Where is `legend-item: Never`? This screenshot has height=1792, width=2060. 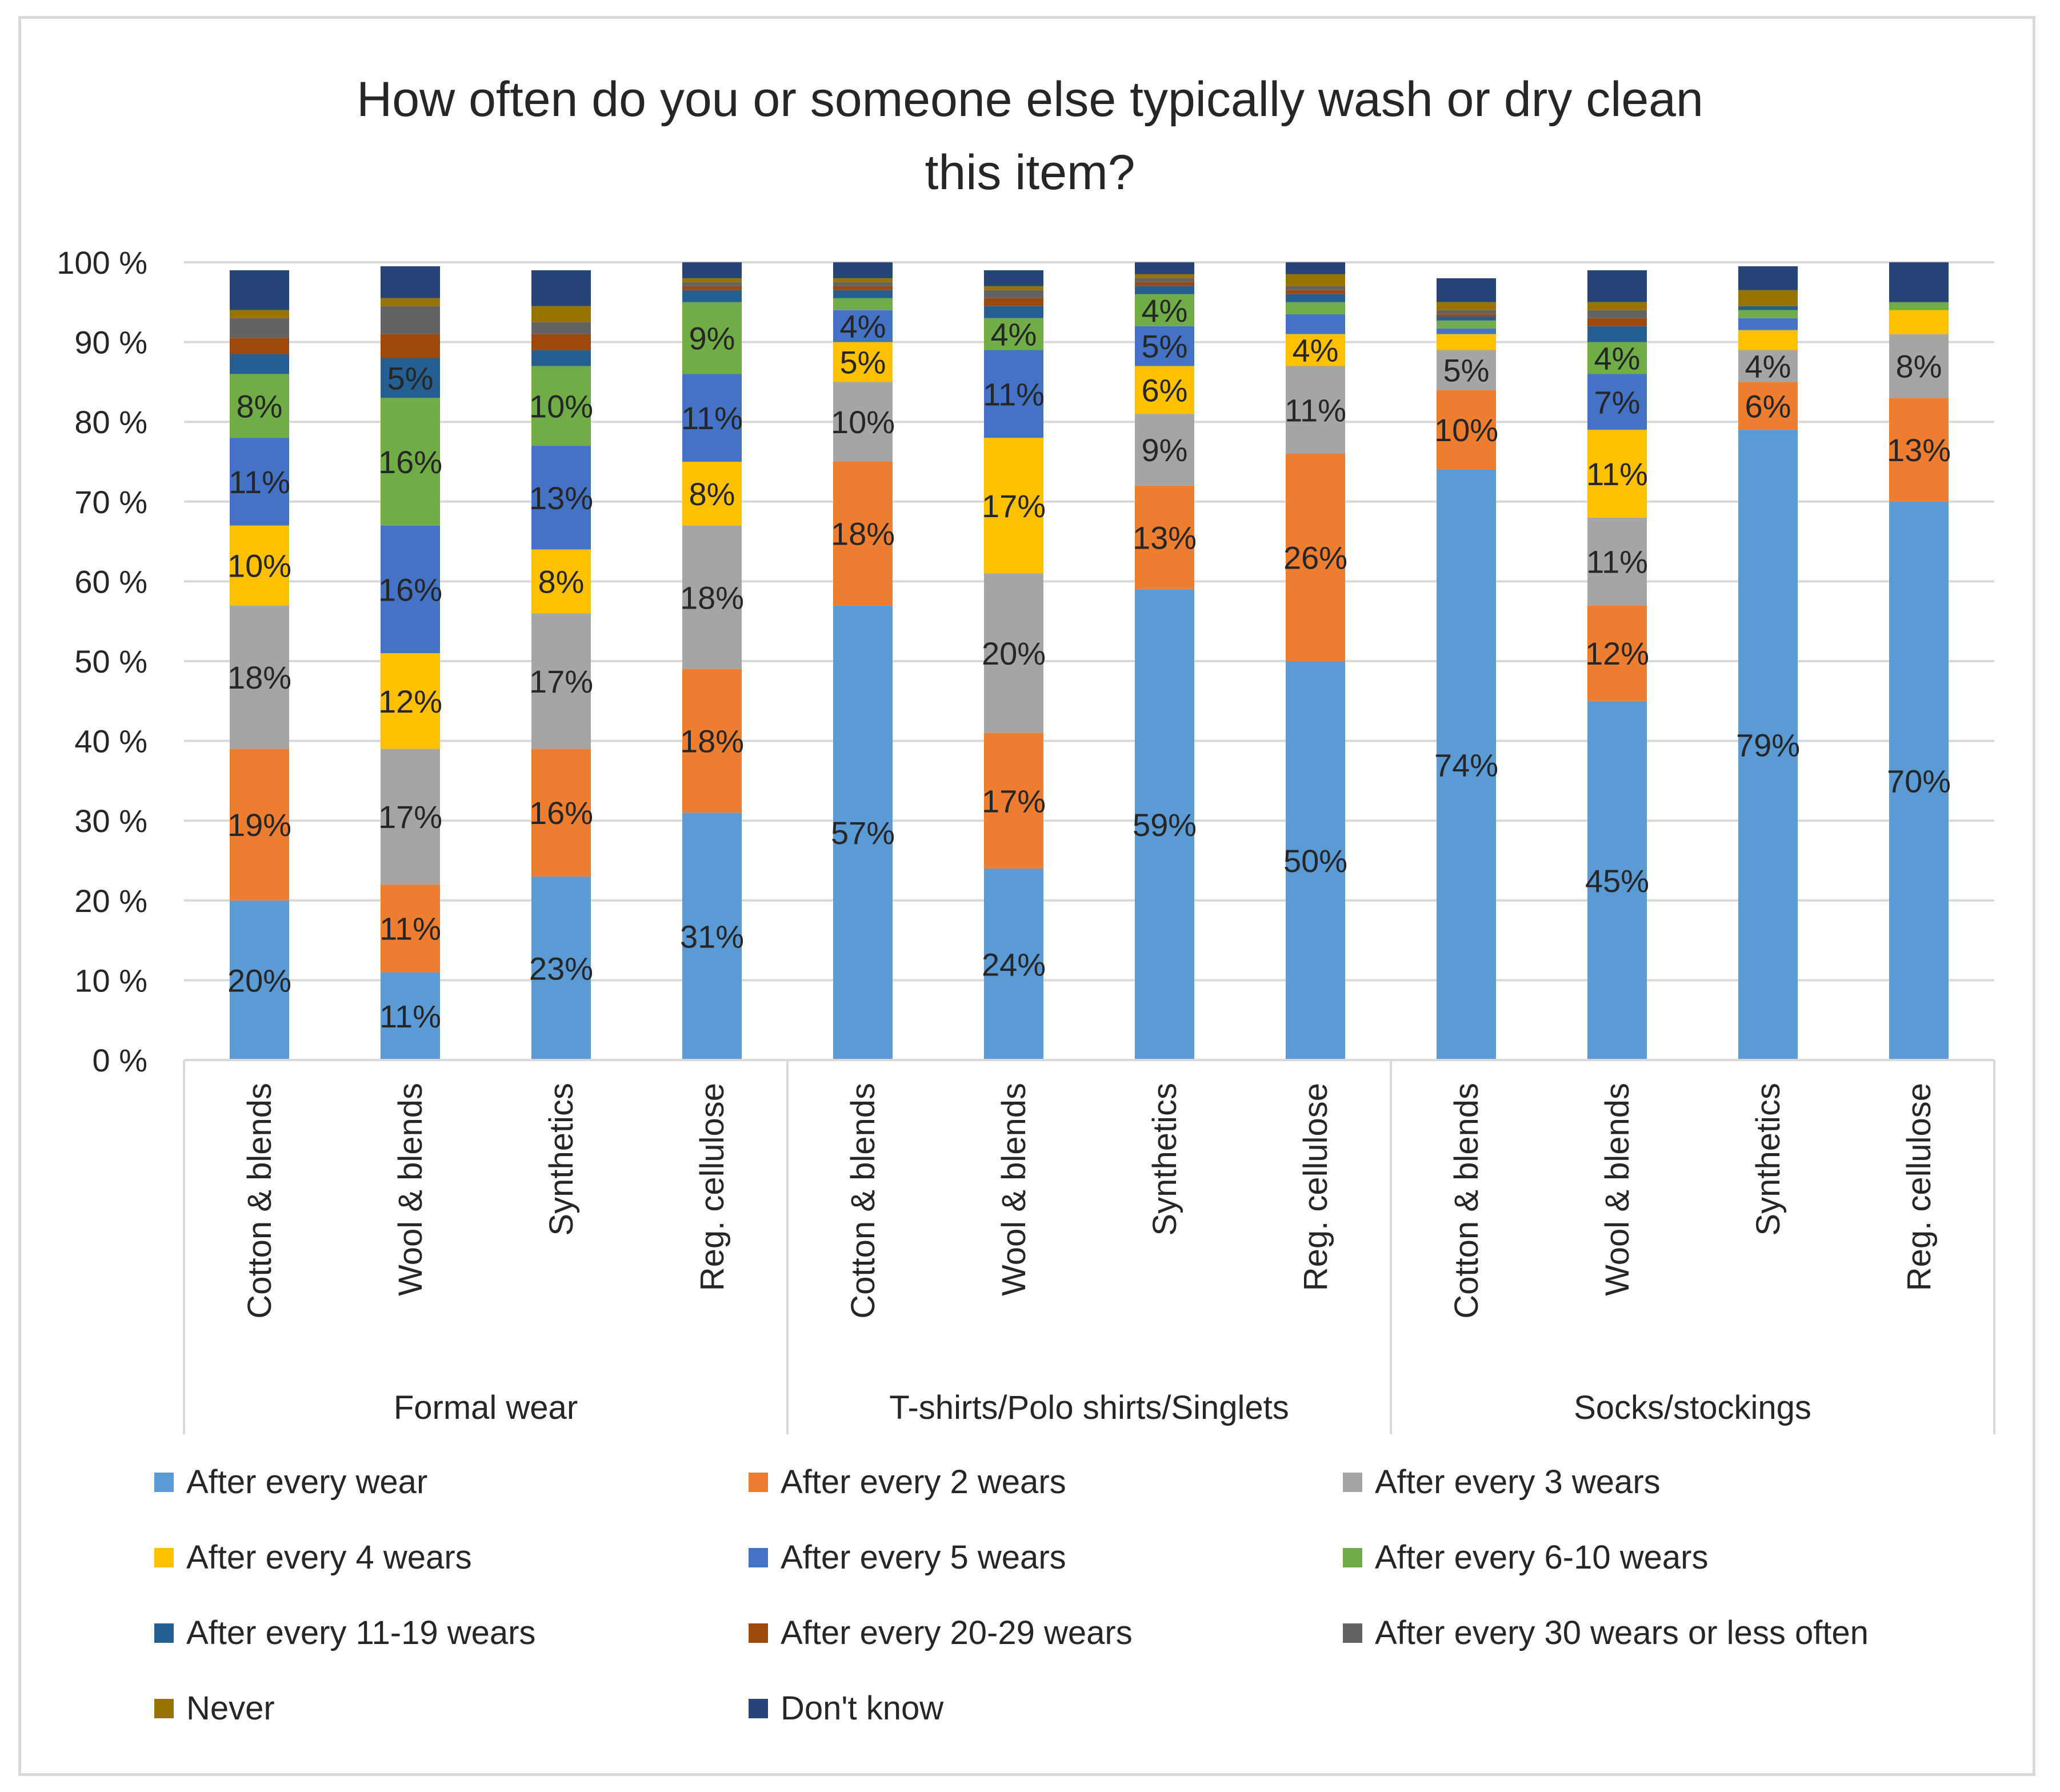
legend-item: Never is located at coordinates (214, 1708).